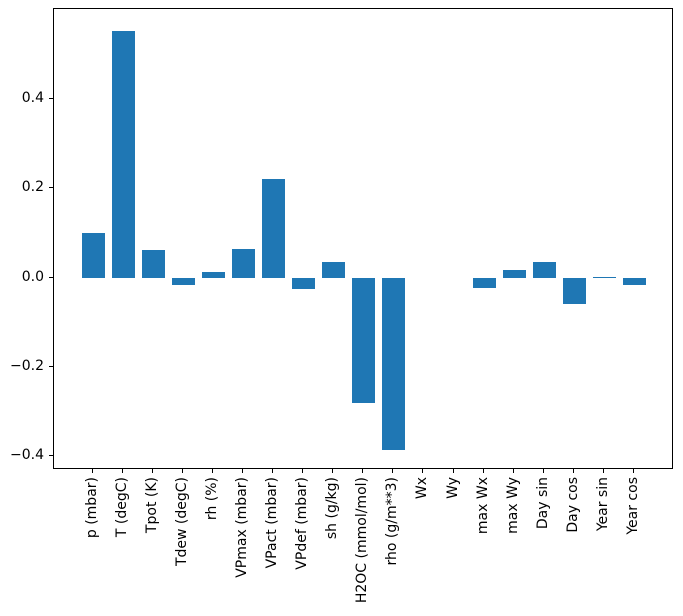 The image size is (683, 616). Describe the element at coordinates (572, 505) in the screenshot. I see `x-tick-label: Day cos` at that location.